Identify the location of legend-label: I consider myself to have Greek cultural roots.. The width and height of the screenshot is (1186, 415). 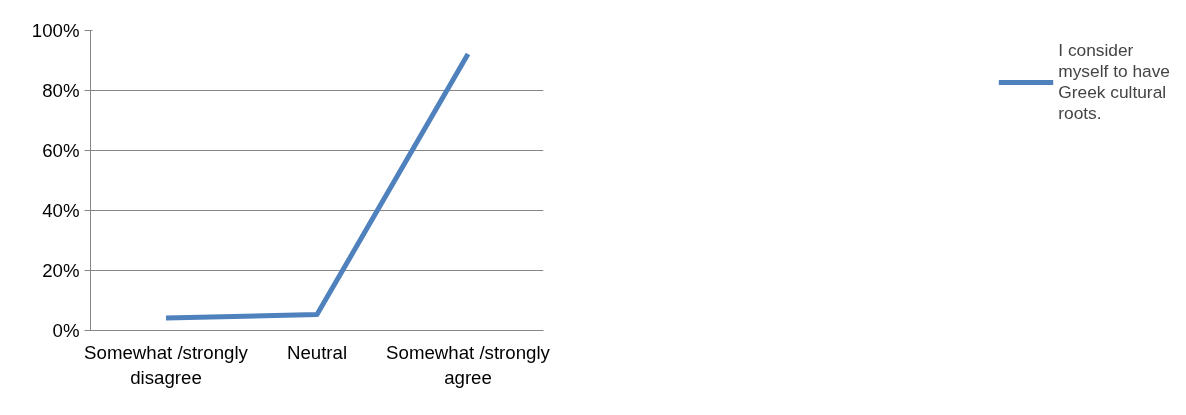
(1114, 82).